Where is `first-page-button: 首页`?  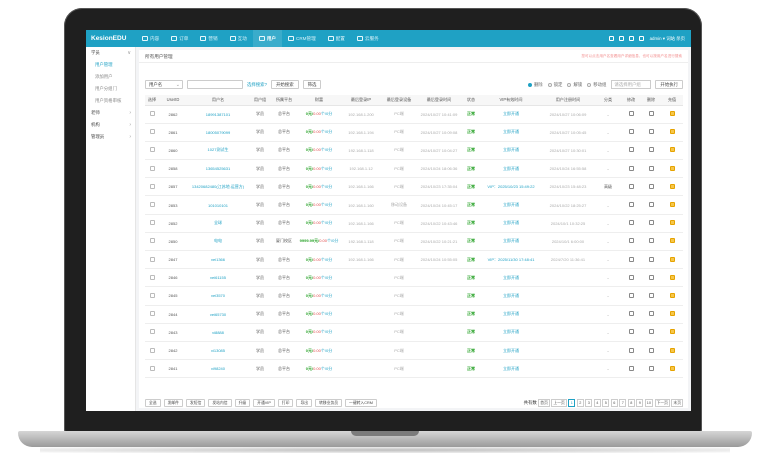
first-page-button: 首页 is located at coordinates (544, 403).